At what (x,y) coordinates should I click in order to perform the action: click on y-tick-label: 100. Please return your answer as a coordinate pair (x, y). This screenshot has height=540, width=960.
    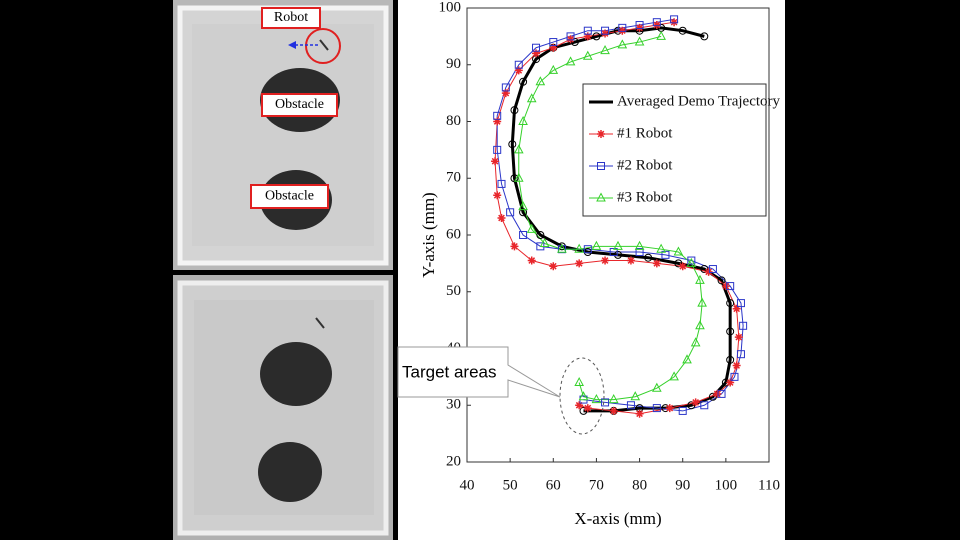
    Looking at the image, I should click on (450, 7).